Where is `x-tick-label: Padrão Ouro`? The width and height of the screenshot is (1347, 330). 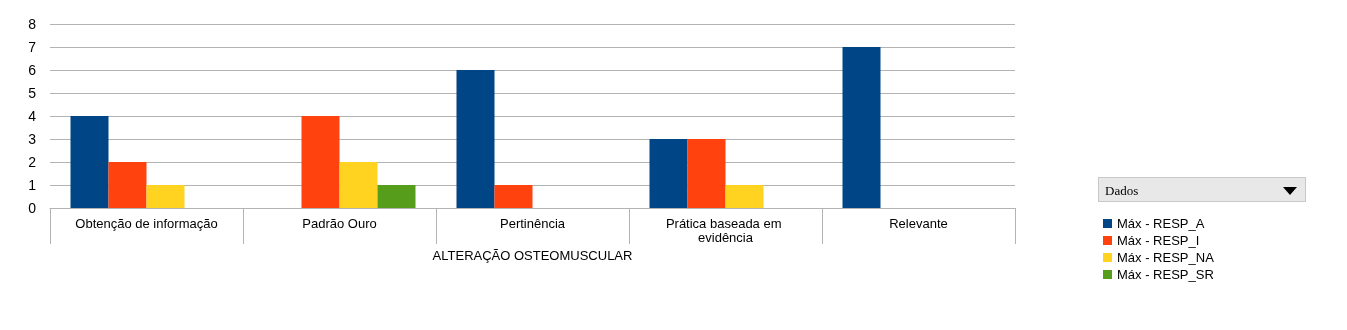 x-tick-label: Padrão Ouro is located at coordinates (339, 223).